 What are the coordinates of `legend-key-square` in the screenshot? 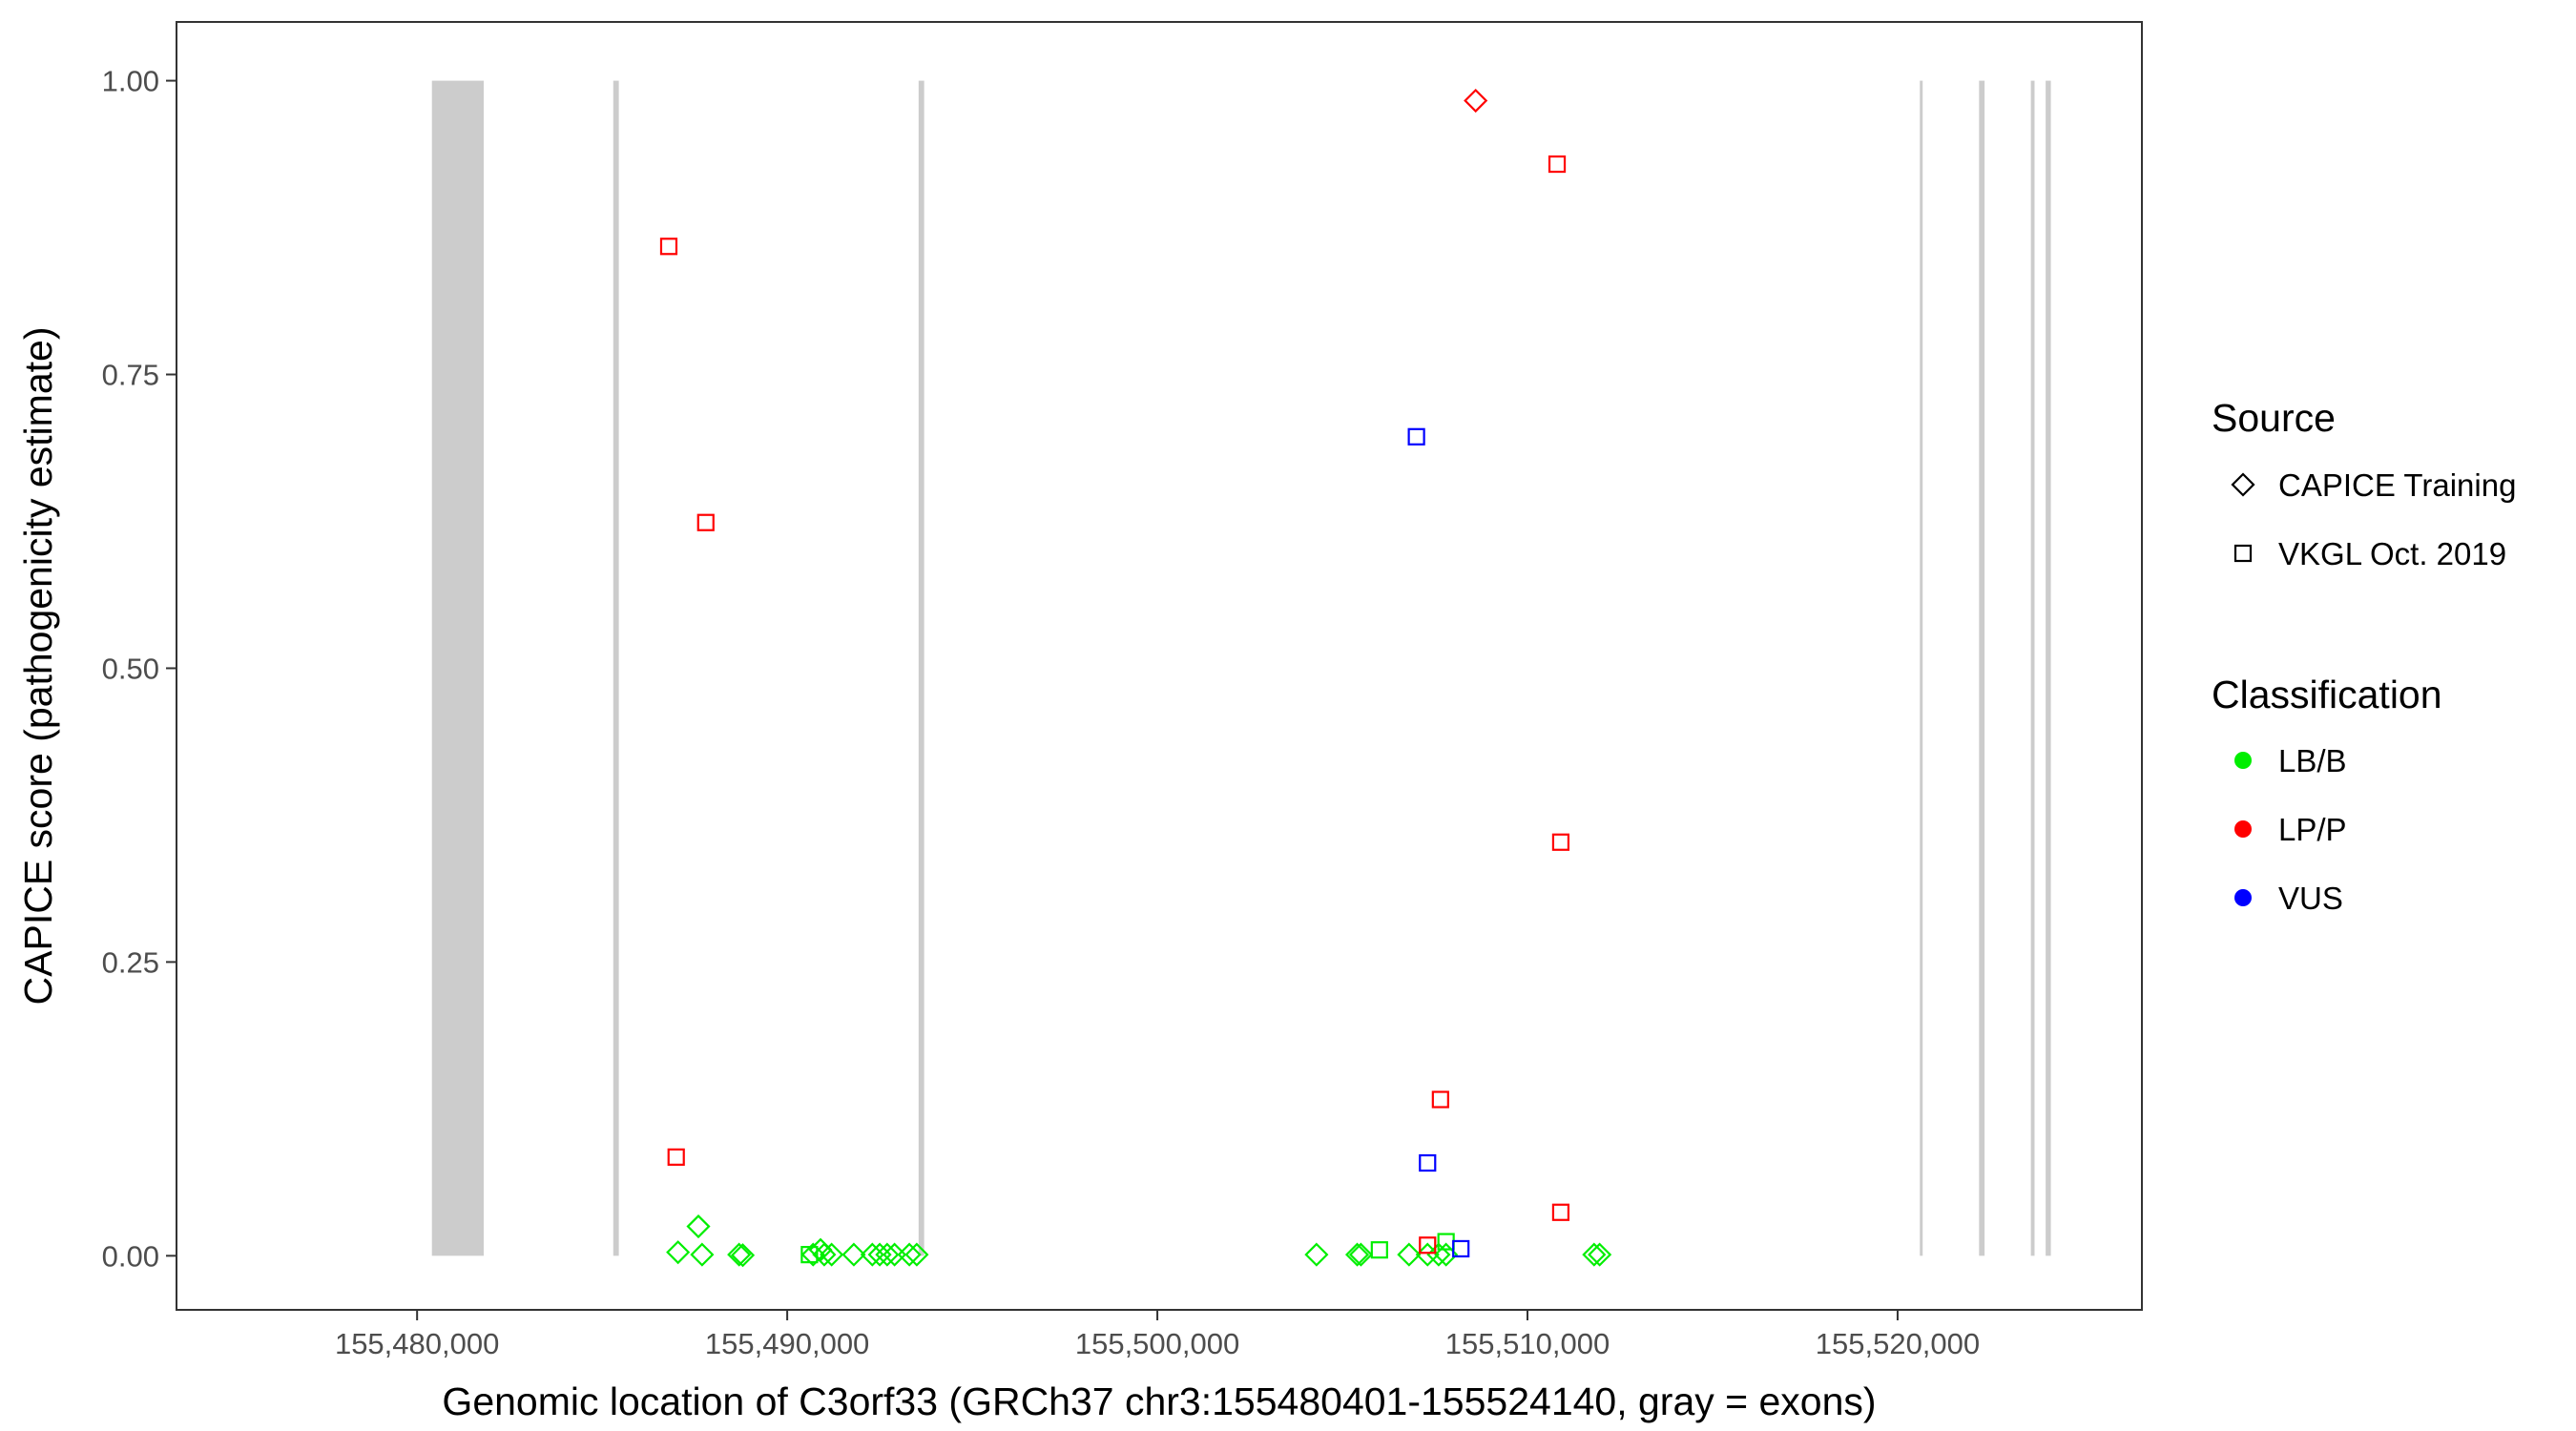 It's located at (2243, 553).